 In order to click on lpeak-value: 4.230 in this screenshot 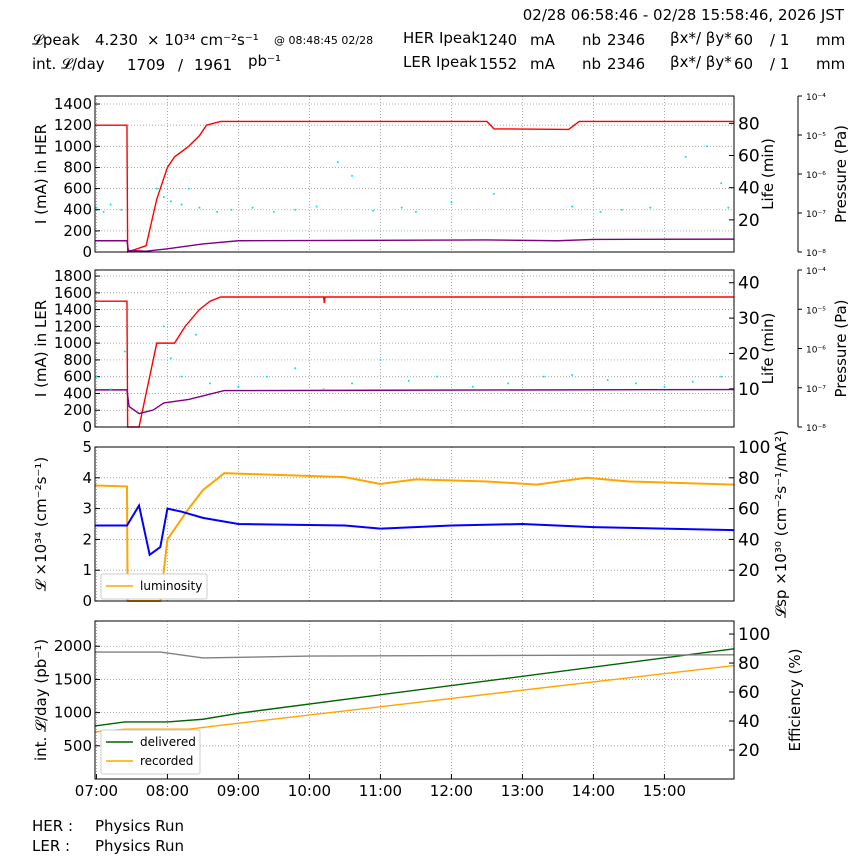, I will do `click(116, 40)`.